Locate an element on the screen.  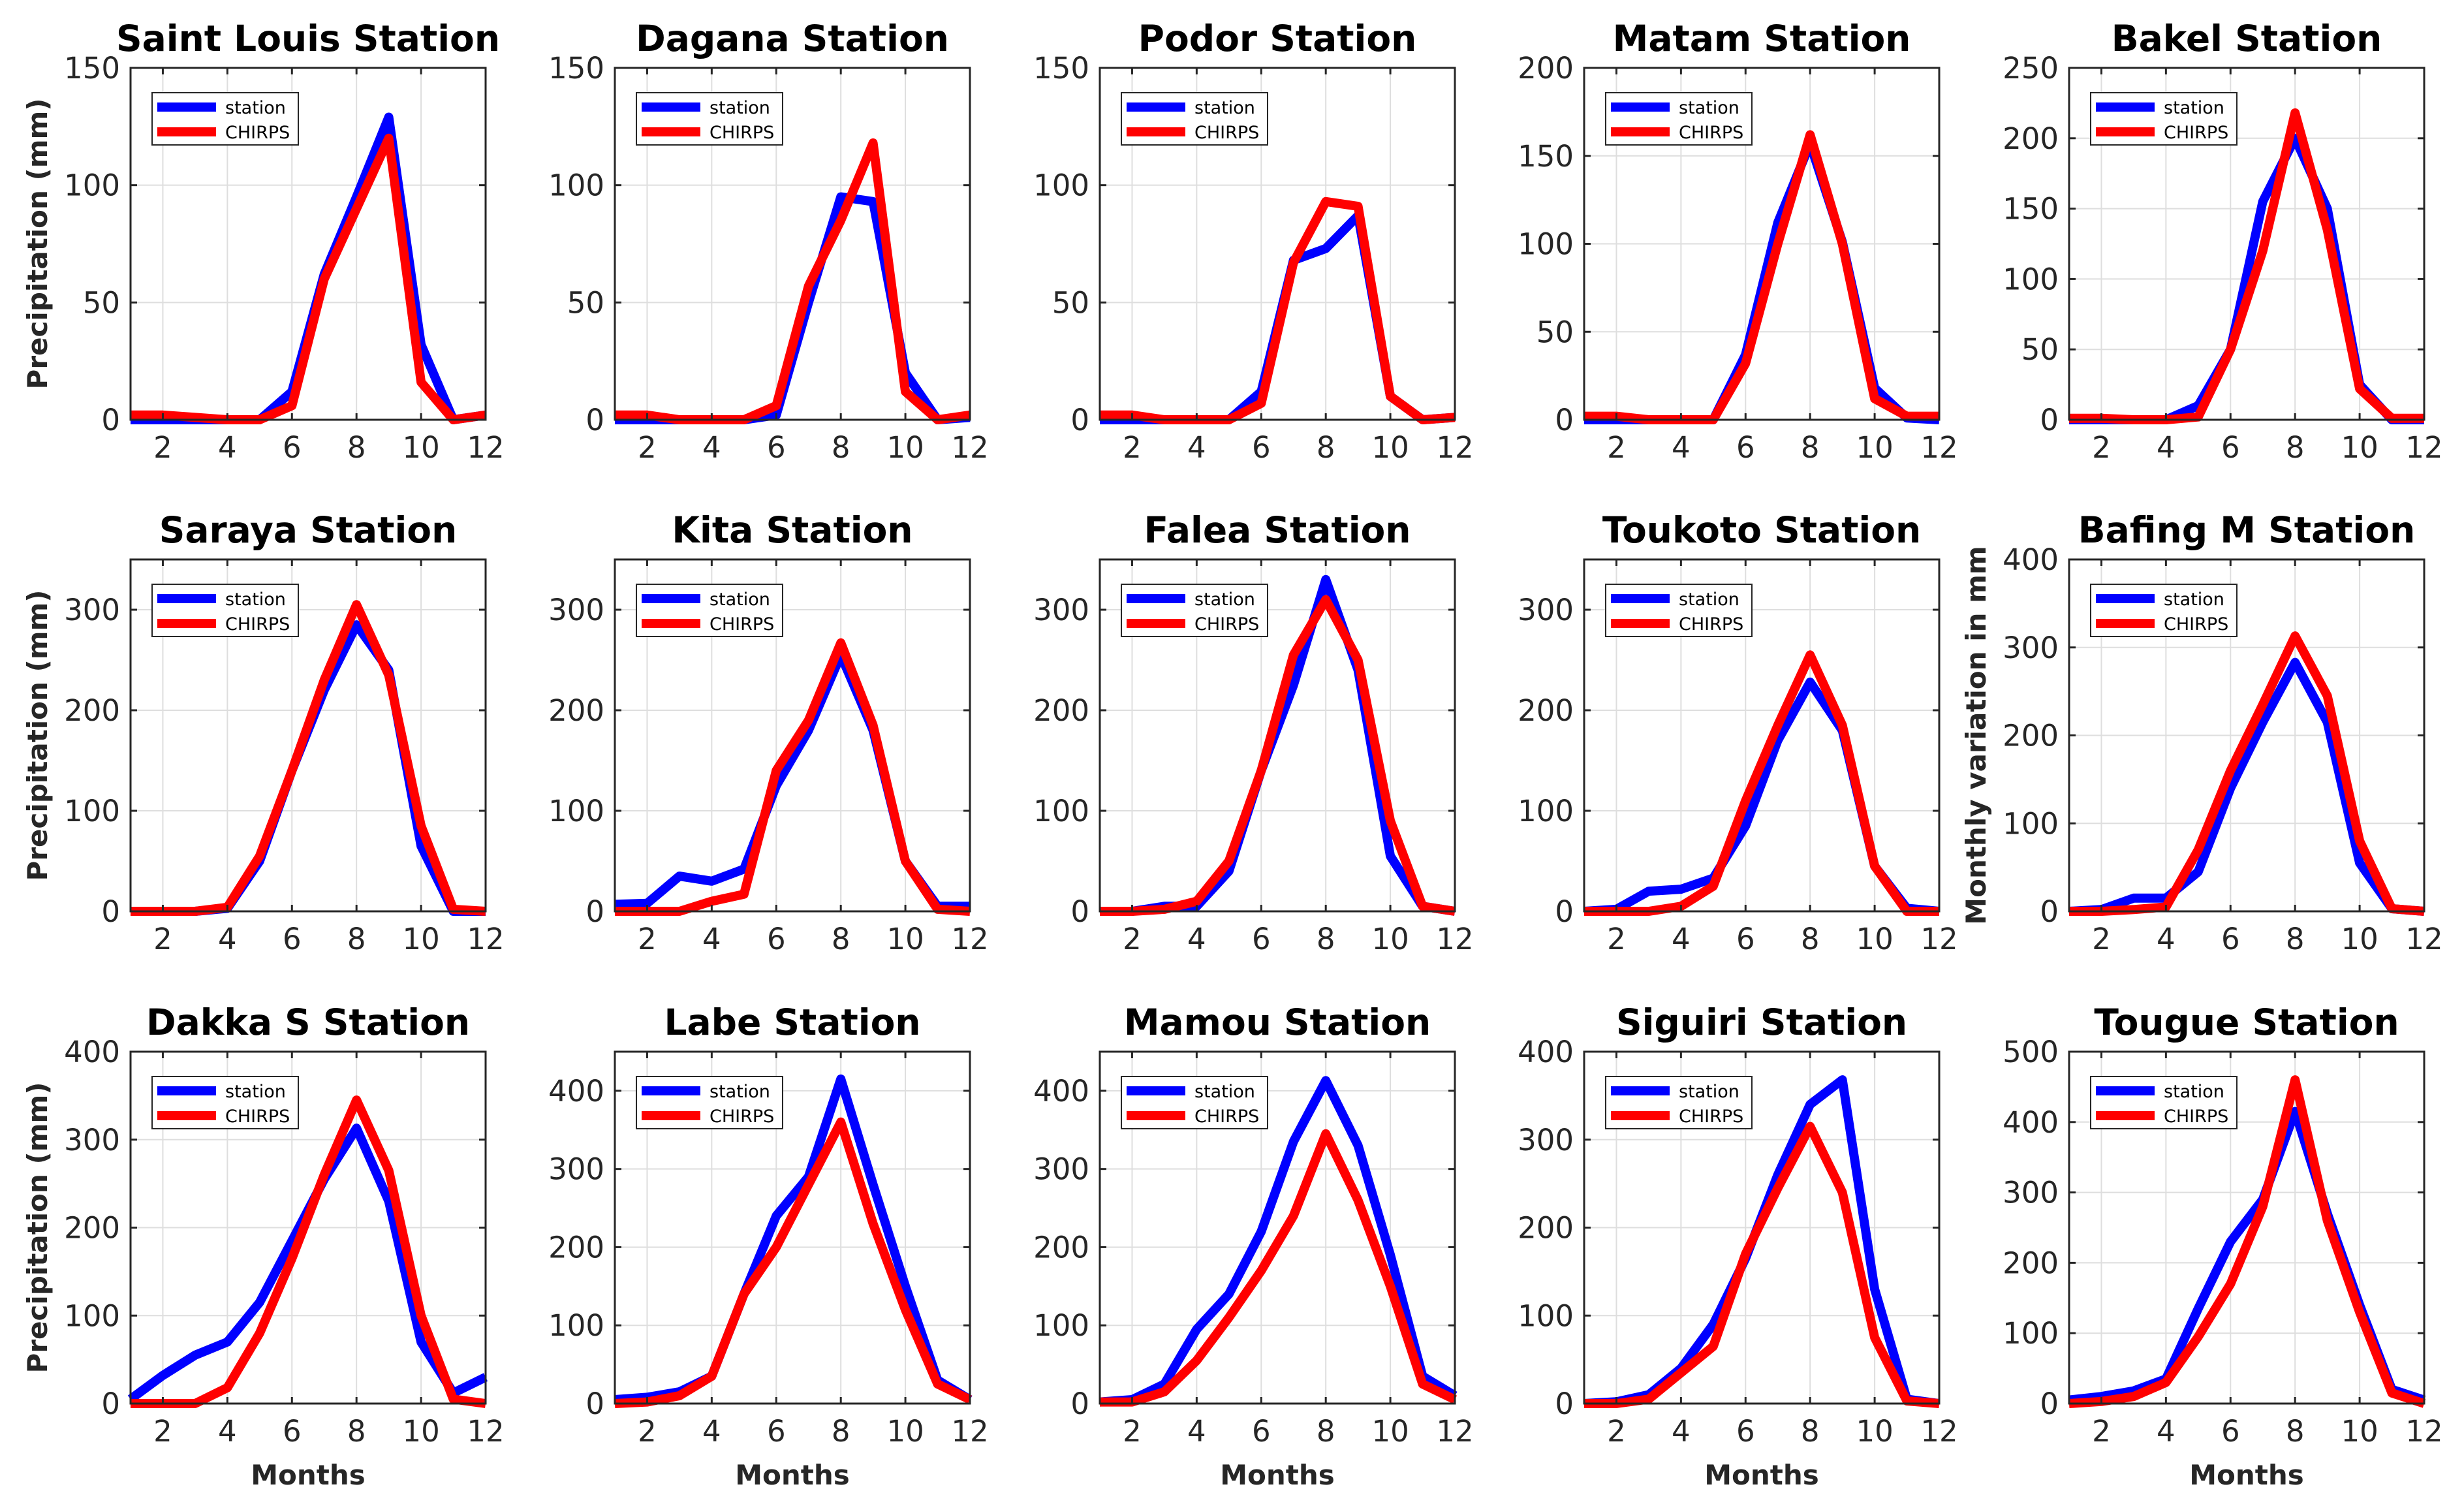
y-tick-label: 200 is located at coordinates (576, 710).